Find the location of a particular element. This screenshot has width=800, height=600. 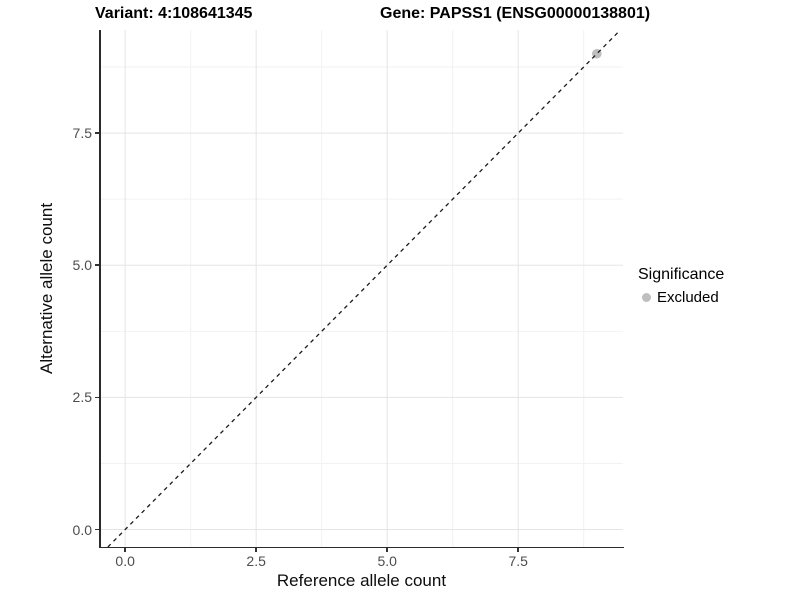

legend: Significance Excluded is located at coordinates (681, 286).